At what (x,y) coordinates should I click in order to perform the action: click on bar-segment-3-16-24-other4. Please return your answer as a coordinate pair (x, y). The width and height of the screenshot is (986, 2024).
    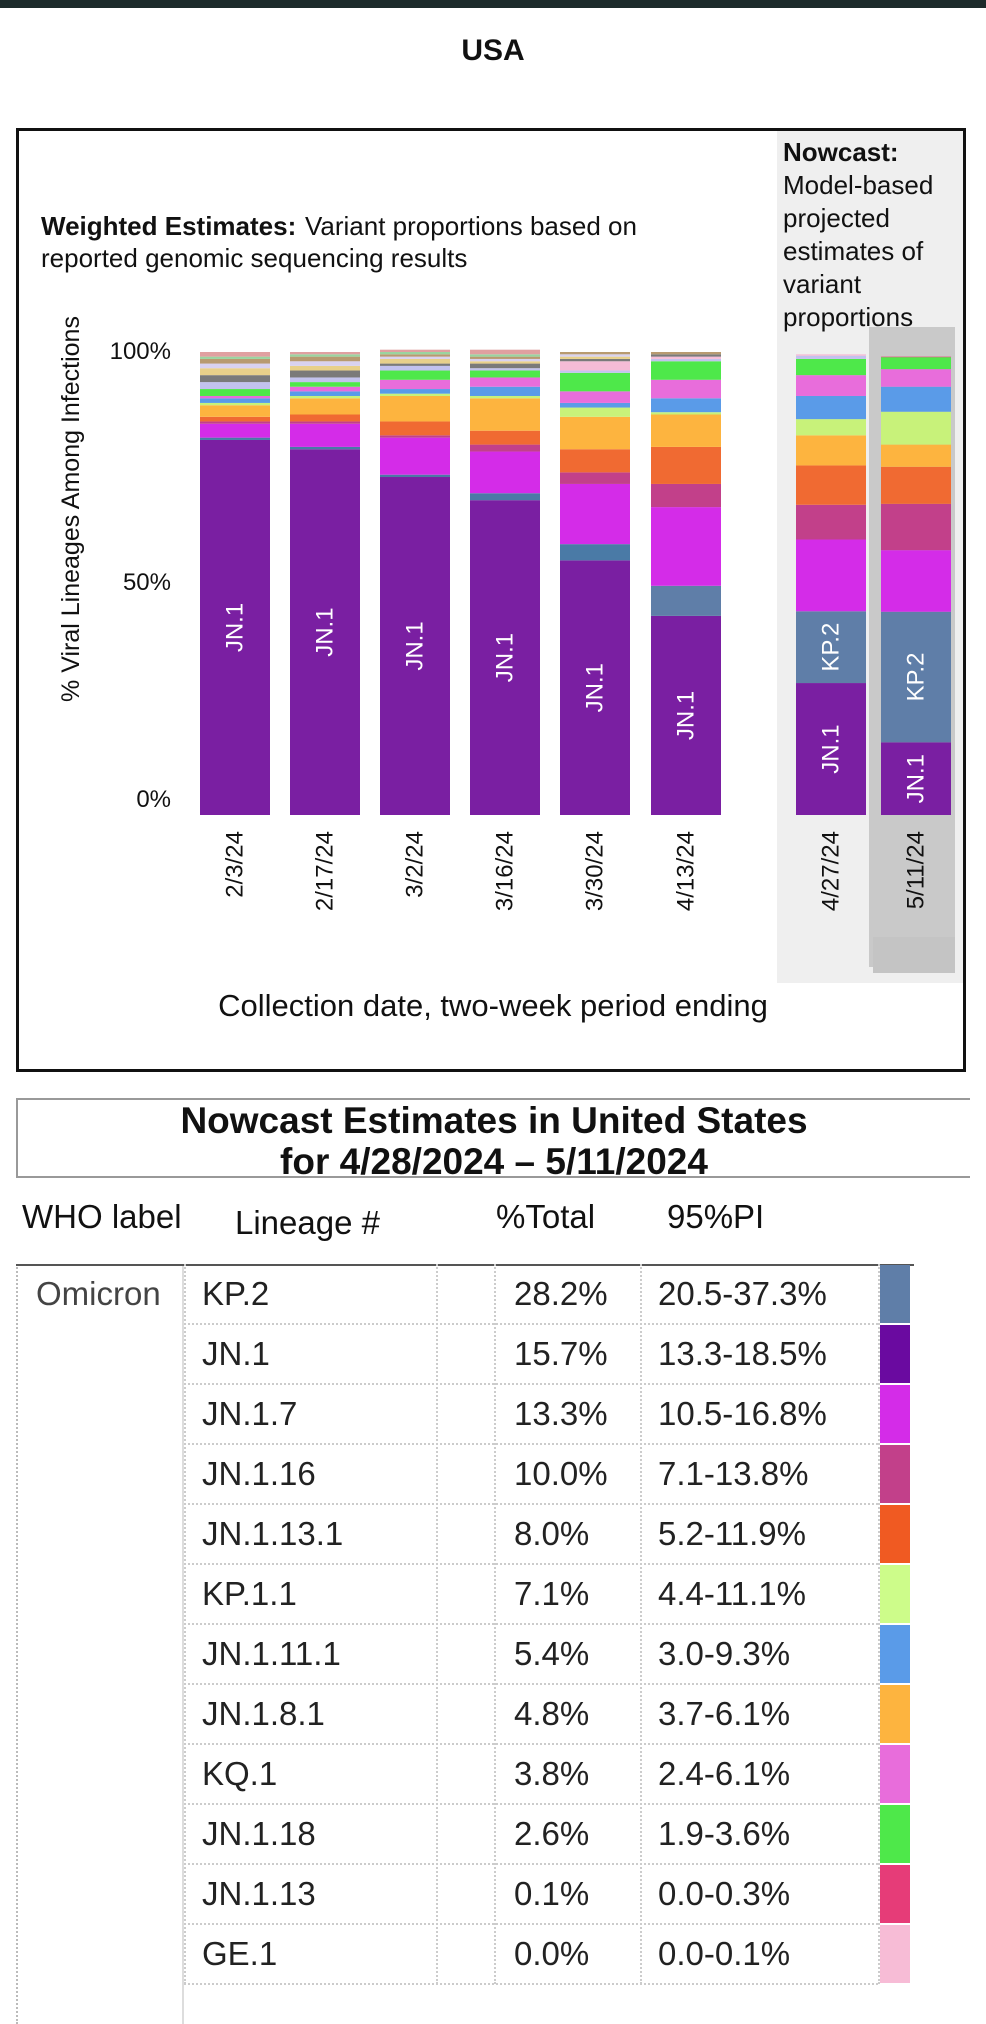
    Looking at the image, I should click on (505, 360).